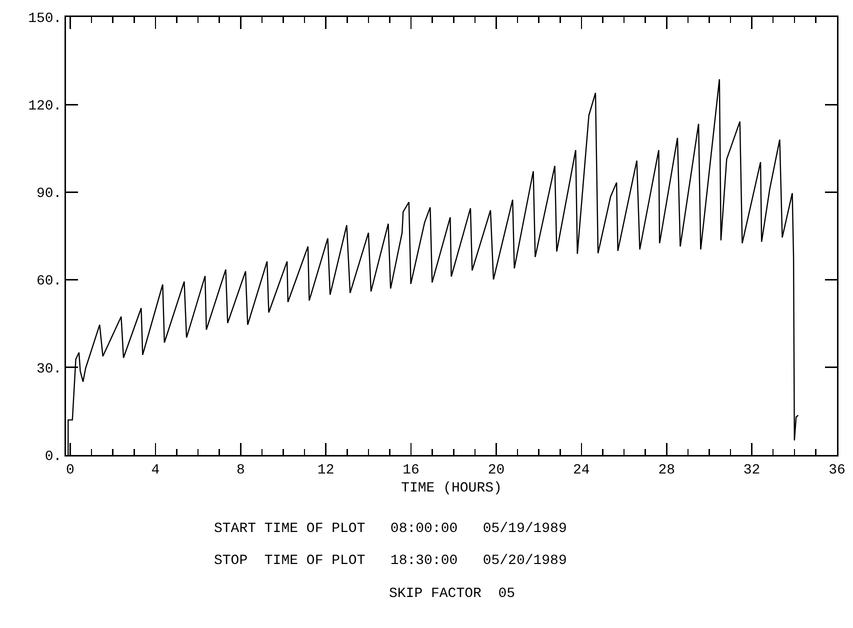  Describe the element at coordinates (837, 470) in the screenshot. I see `x-tick-label: 36` at that location.